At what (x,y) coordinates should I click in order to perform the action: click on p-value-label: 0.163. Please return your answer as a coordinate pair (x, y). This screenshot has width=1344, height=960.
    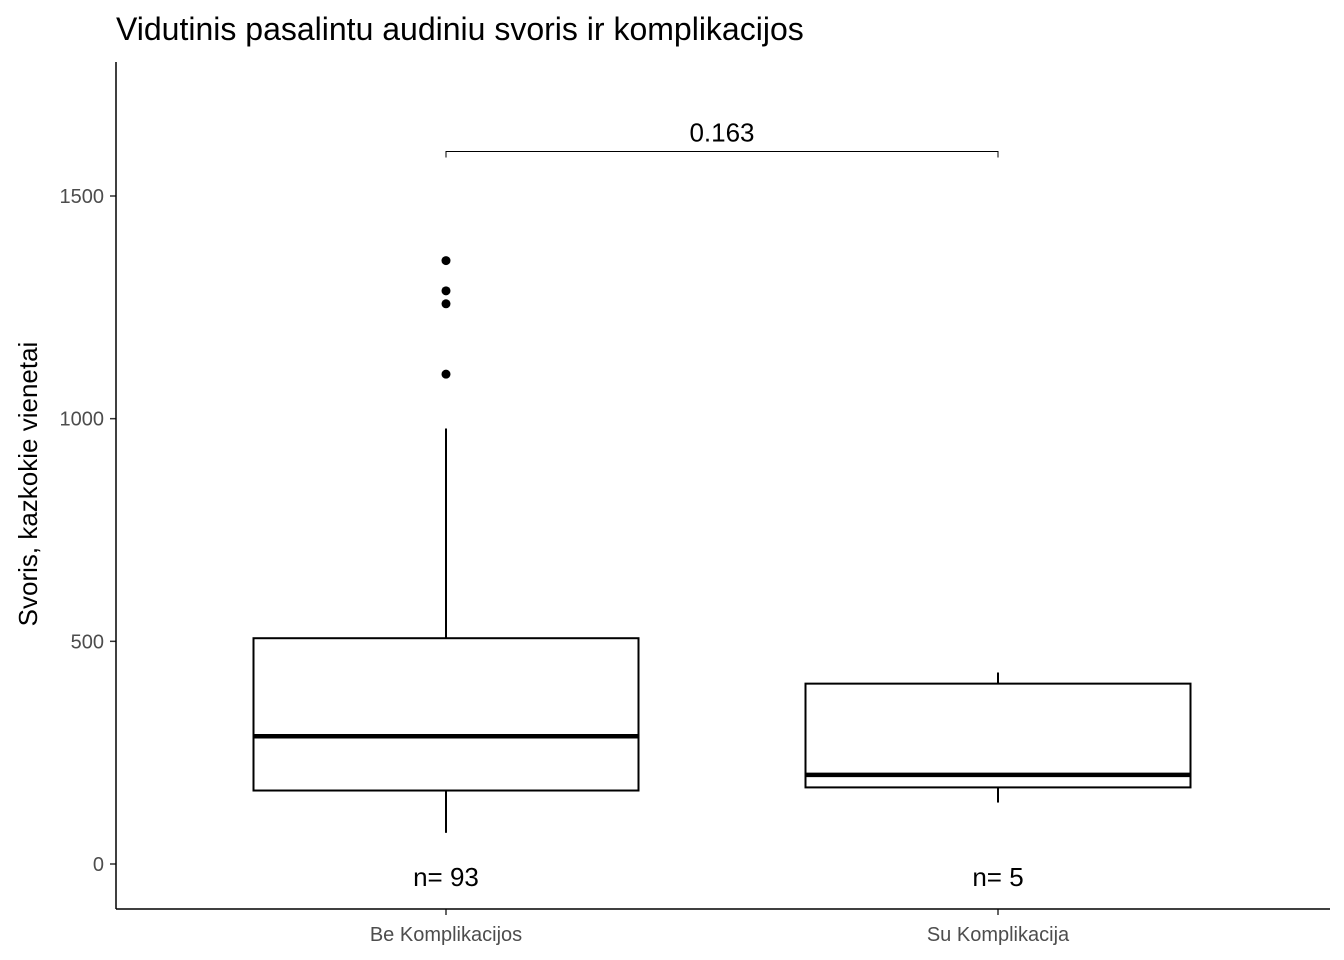
    Looking at the image, I should click on (721, 132).